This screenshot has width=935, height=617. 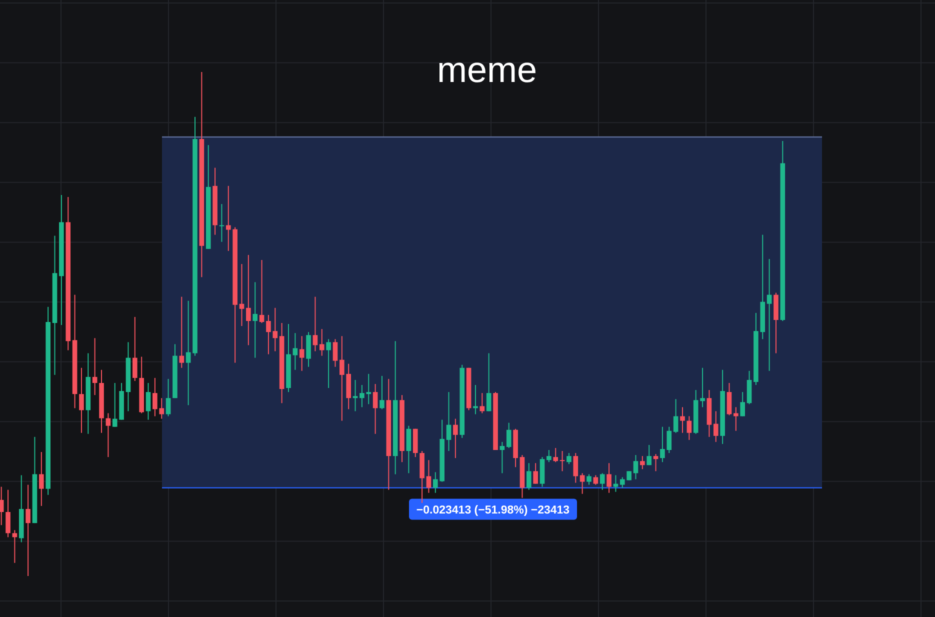 What do you see at coordinates (493, 510) in the screenshot?
I see `band-label: −0.023413 (−51.98%) −23413` at bounding box center [493, 510].